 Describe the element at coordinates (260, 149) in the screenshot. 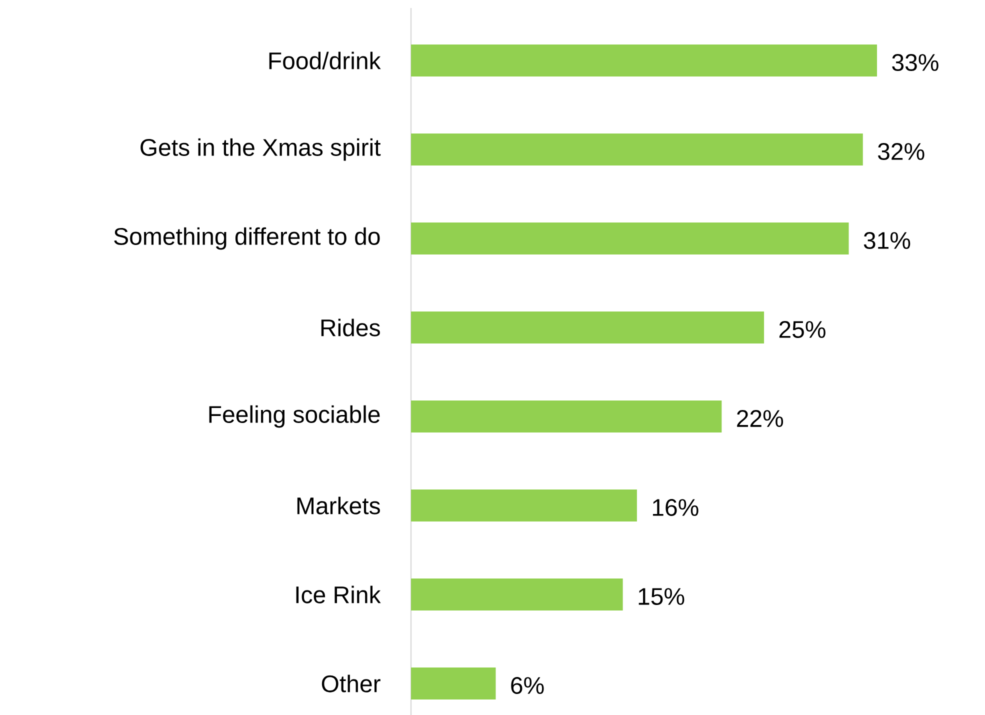

I see `y-tick-label: Gets in the Xmas spirit` at that location.